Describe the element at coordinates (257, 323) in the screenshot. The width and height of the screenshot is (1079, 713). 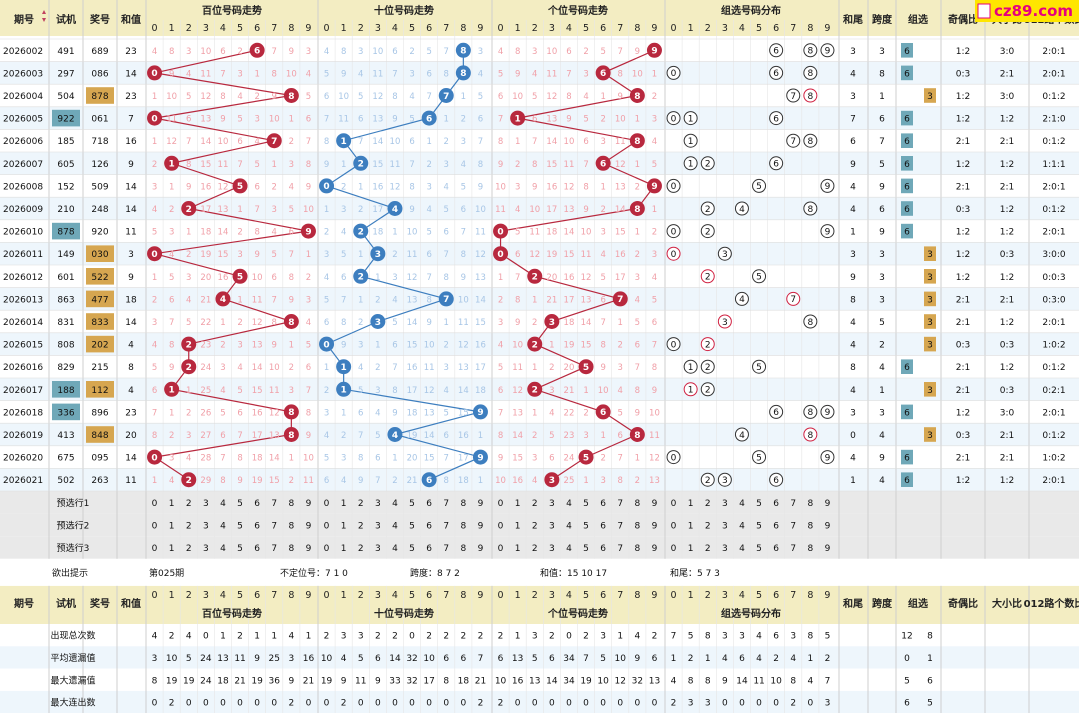
I see `miss-value: 12` at that location.